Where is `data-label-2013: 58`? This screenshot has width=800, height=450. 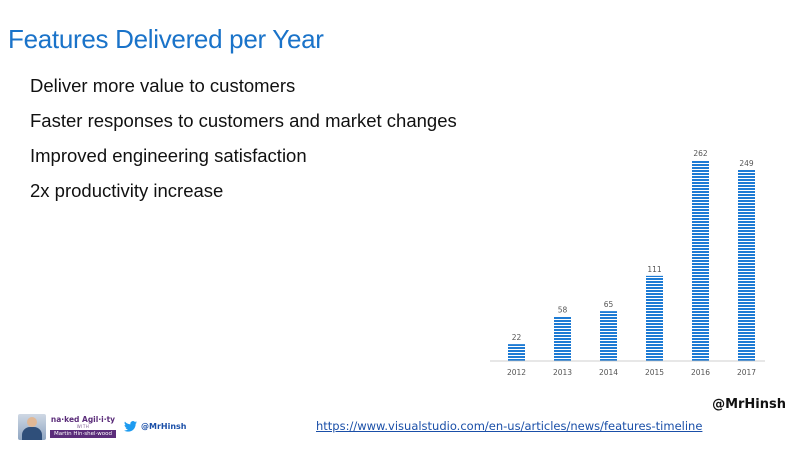 data-label-2013: 58 is located at coordinates (563, 310).